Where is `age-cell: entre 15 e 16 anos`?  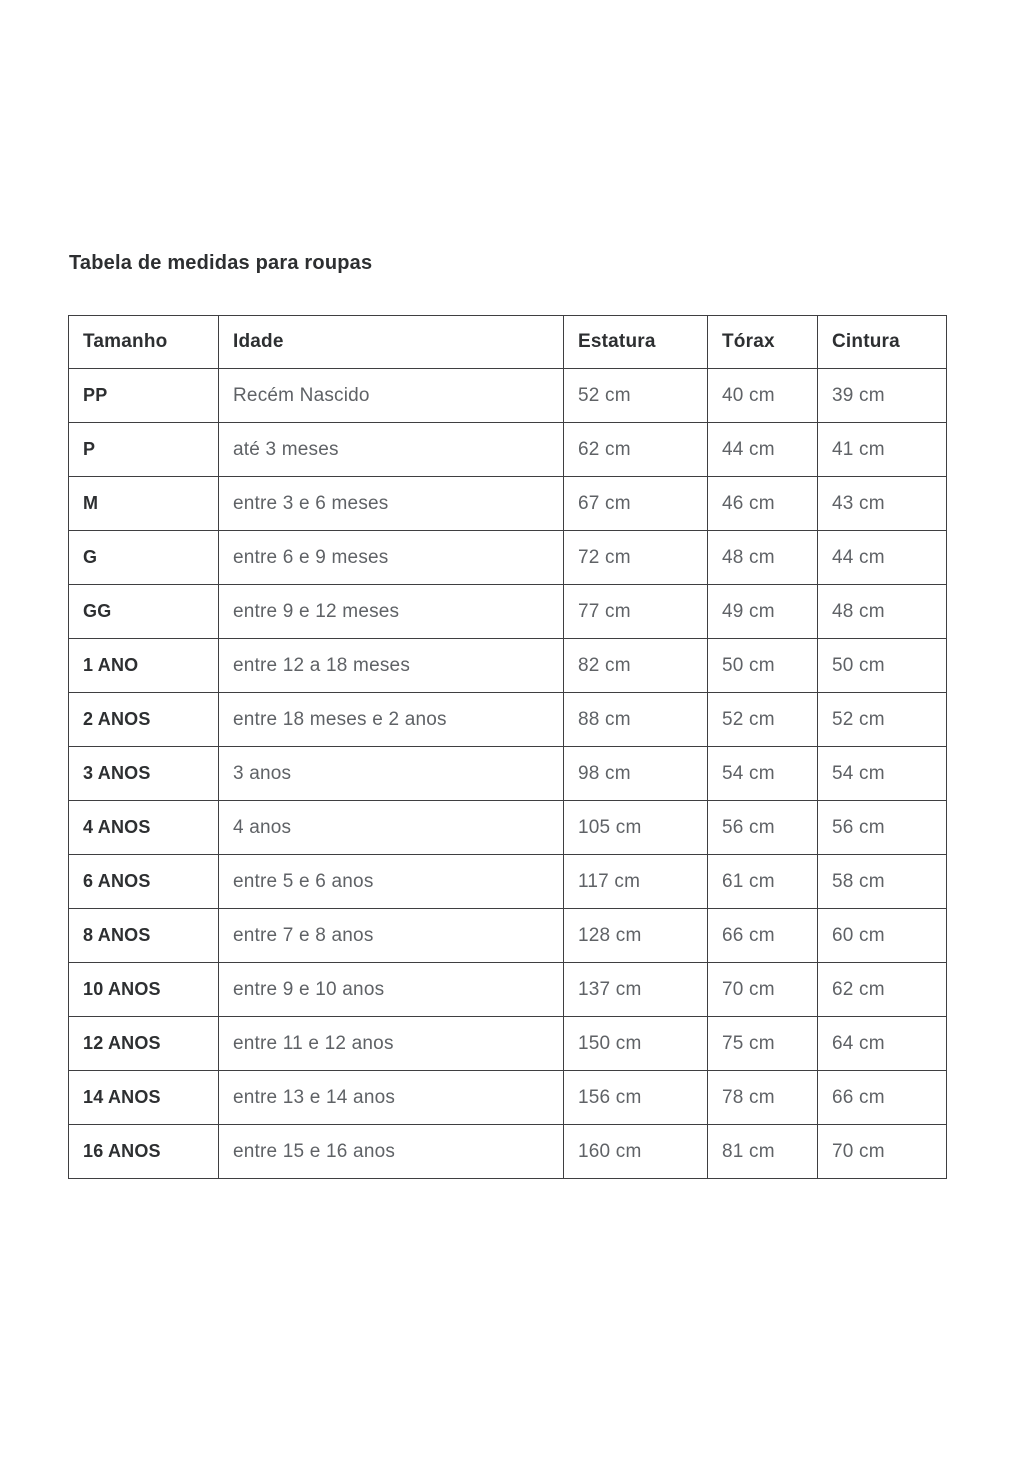 age-cell: entre 15 e 16 anos is located at coordinates (391, 1151).